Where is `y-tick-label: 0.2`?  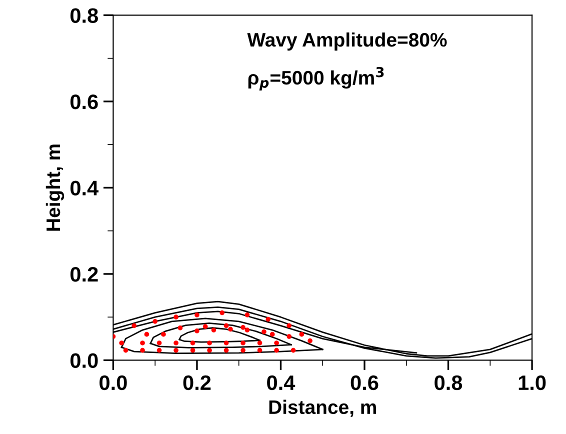 y-tick-label: 0.2 is located at coordinates (84, 274).